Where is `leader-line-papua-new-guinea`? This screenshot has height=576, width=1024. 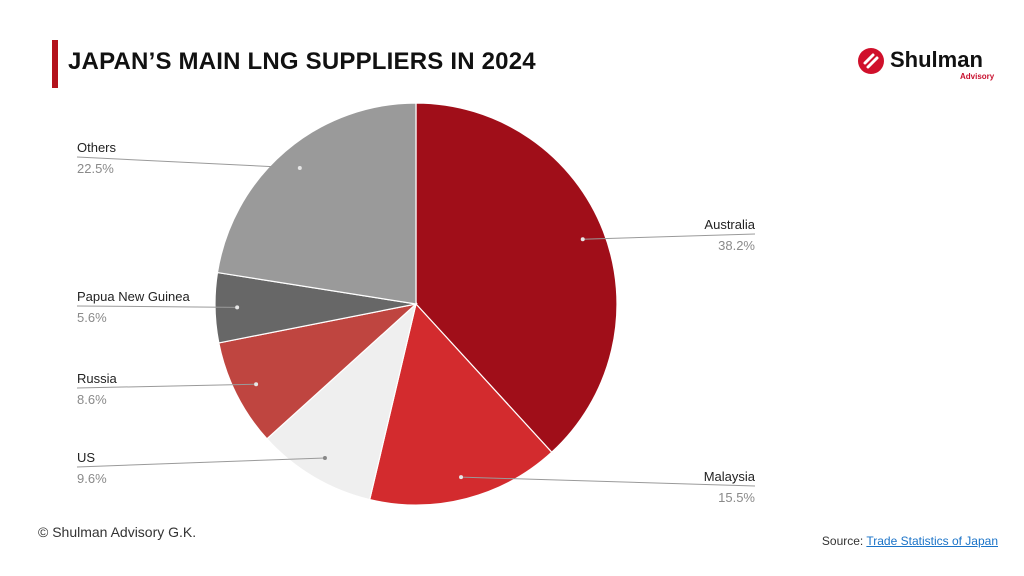
leader-line-papua-new-guinea is located at coordinates (157, 306).